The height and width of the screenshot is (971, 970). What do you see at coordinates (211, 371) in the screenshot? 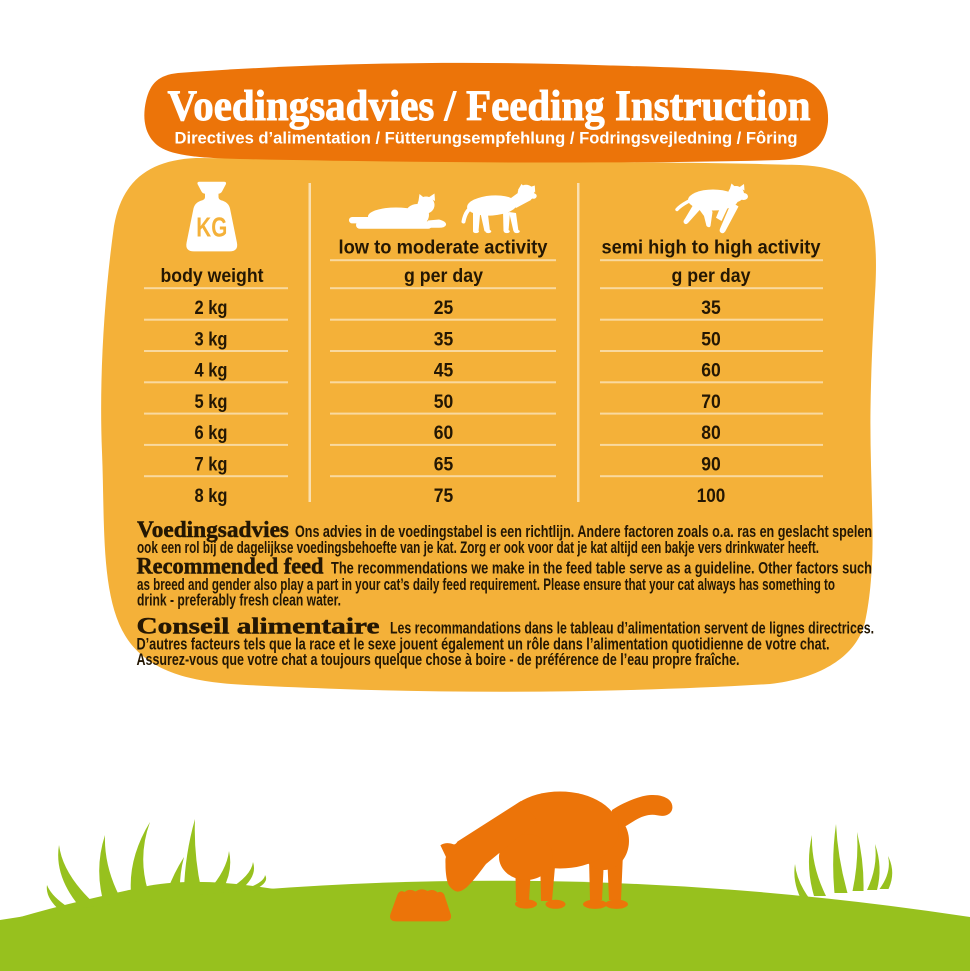
I see `svg-text: 4 kg` at bounding box center [211, 371].